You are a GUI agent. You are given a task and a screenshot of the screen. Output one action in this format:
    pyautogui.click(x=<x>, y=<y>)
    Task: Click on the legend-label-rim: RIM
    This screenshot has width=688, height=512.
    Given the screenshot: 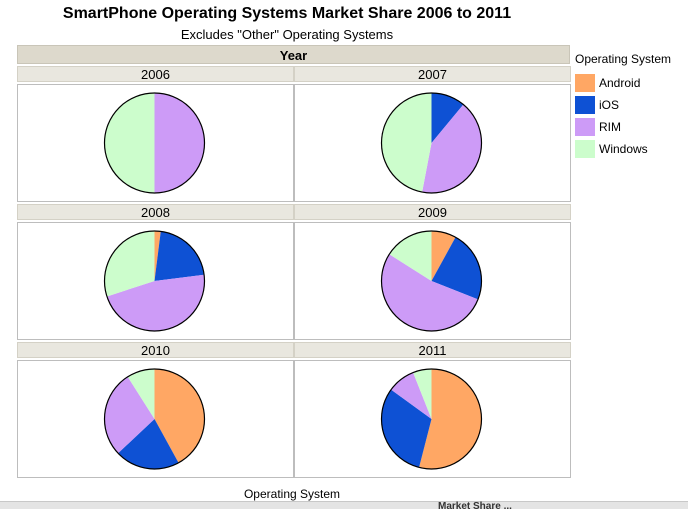 What is the action you would take?
    pyautogui.click(x=610, y=127)
    